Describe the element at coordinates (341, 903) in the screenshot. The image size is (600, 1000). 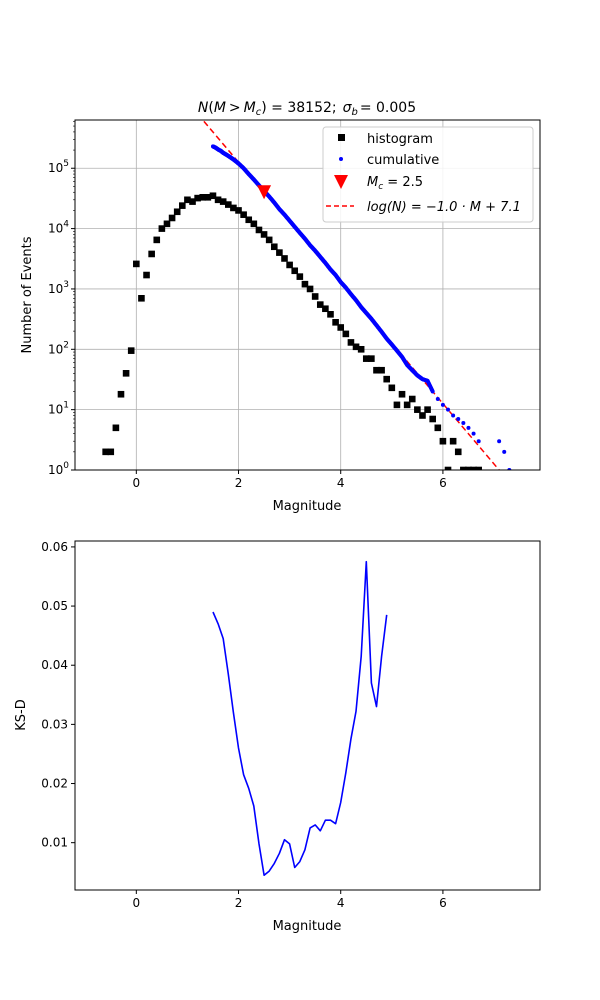
I see `x-tick-label-2-2: 4` at that location.